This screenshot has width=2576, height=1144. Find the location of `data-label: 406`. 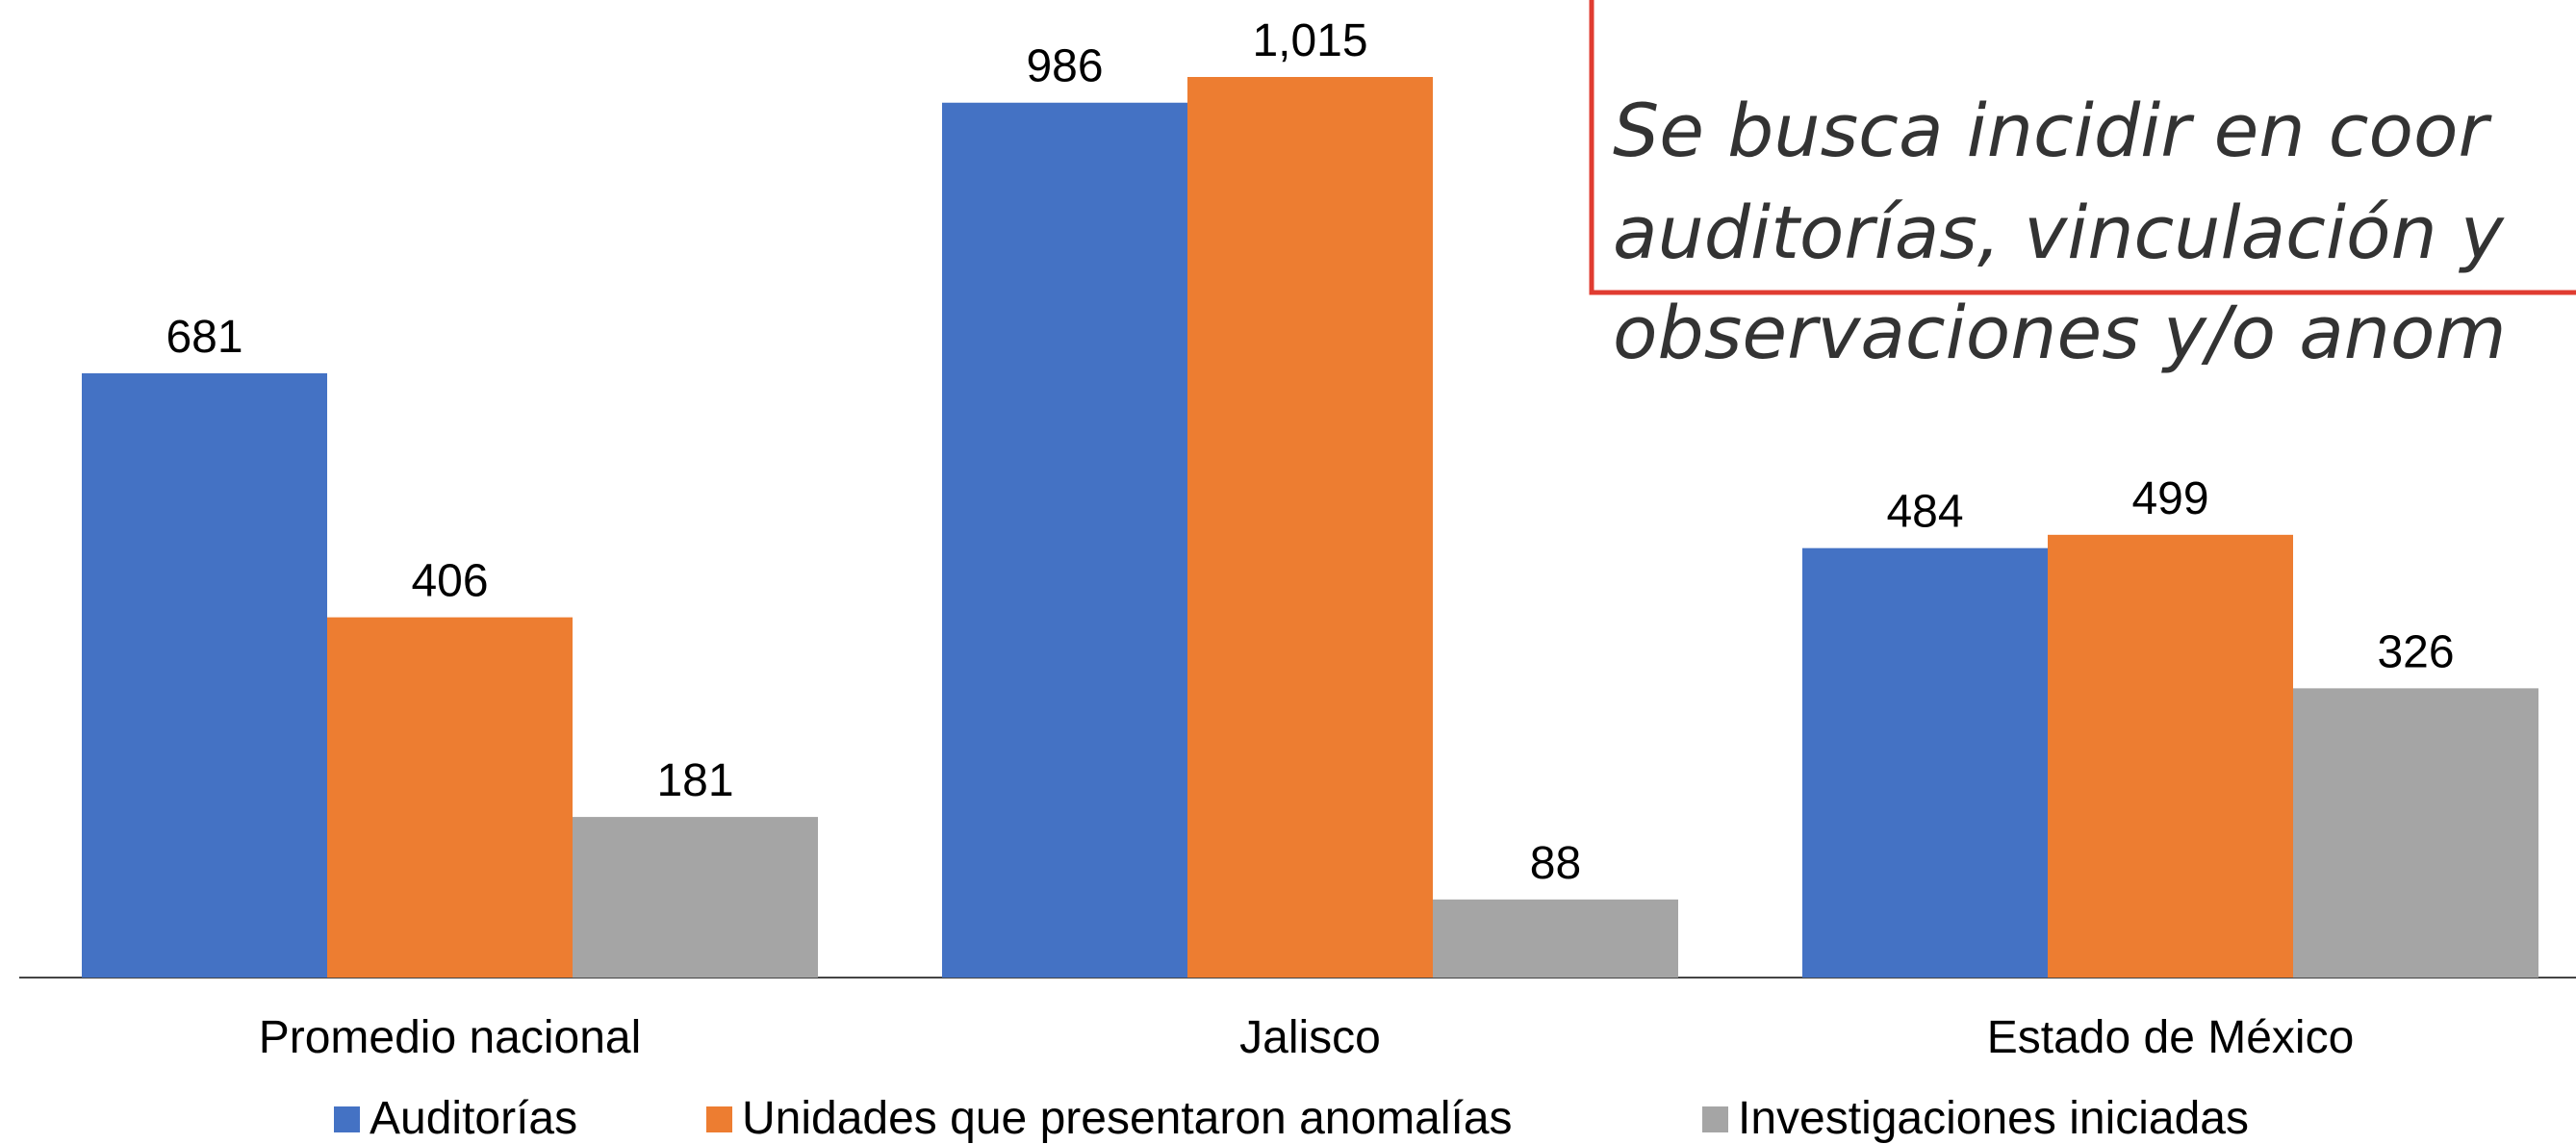

data-label: 406 is located at coordinates (449, 581).